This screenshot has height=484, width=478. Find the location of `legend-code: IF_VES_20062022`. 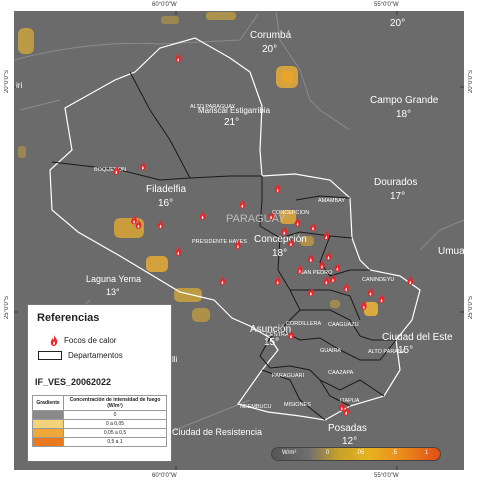

legend-code: IF_VES_20062022 is located at coordinates (73, 382).